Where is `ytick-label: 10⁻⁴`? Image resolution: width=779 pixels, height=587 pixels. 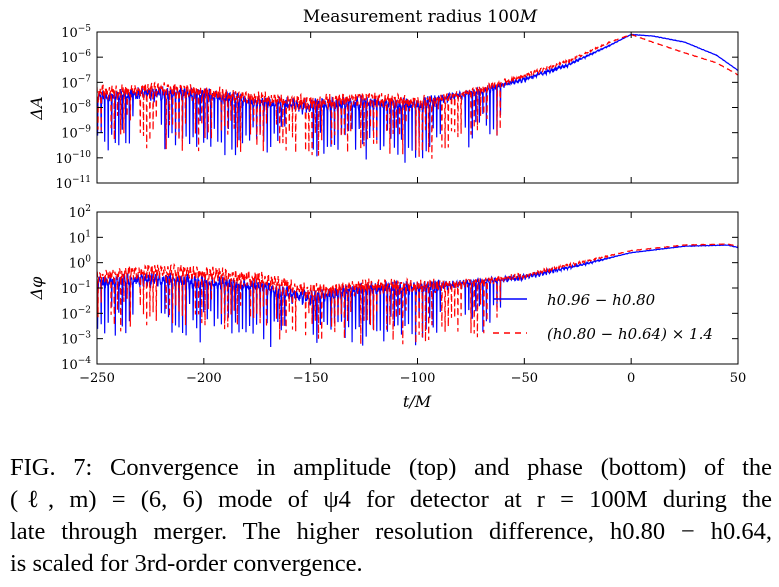
ytick-label: 10⁻⁴ is located at coordinates (76, 364).